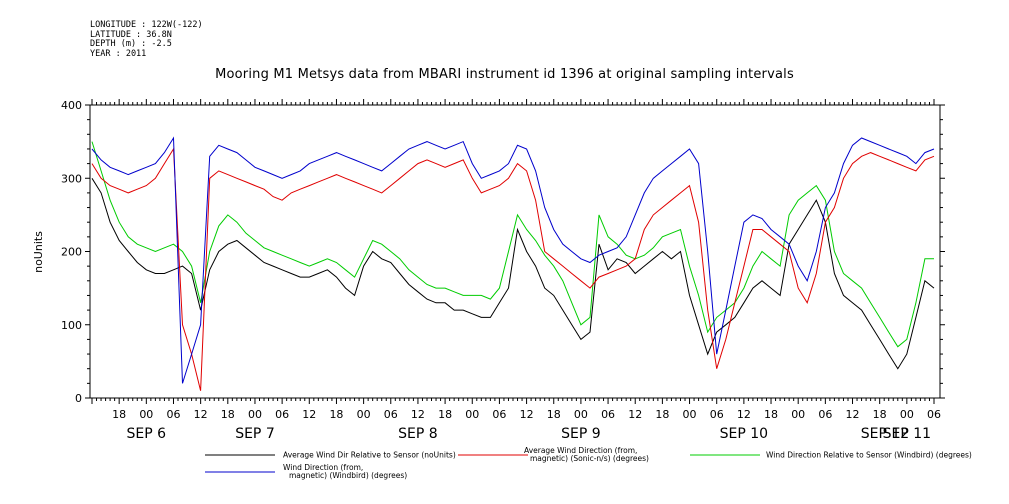  What do you see at coordinates (580, 450) in the screenshot?
I see `legend-label: Average Wind Direction (from,` at bounding box center [580, 450].